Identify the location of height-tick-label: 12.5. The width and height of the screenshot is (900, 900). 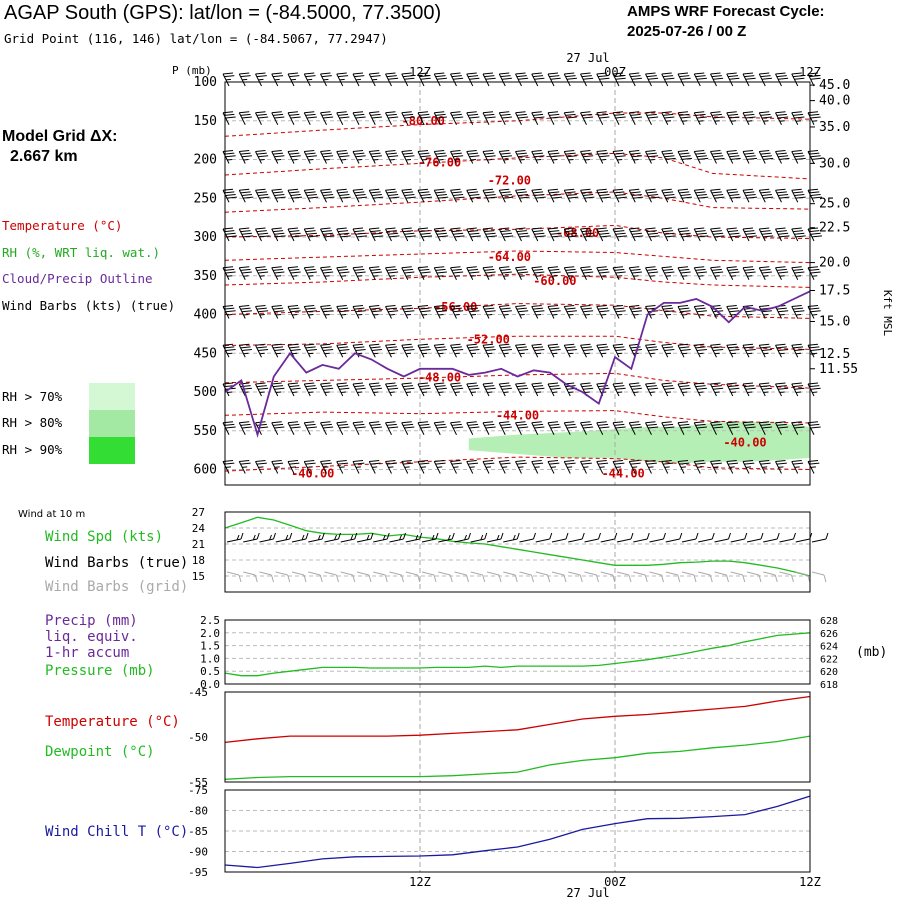
(834, 354).